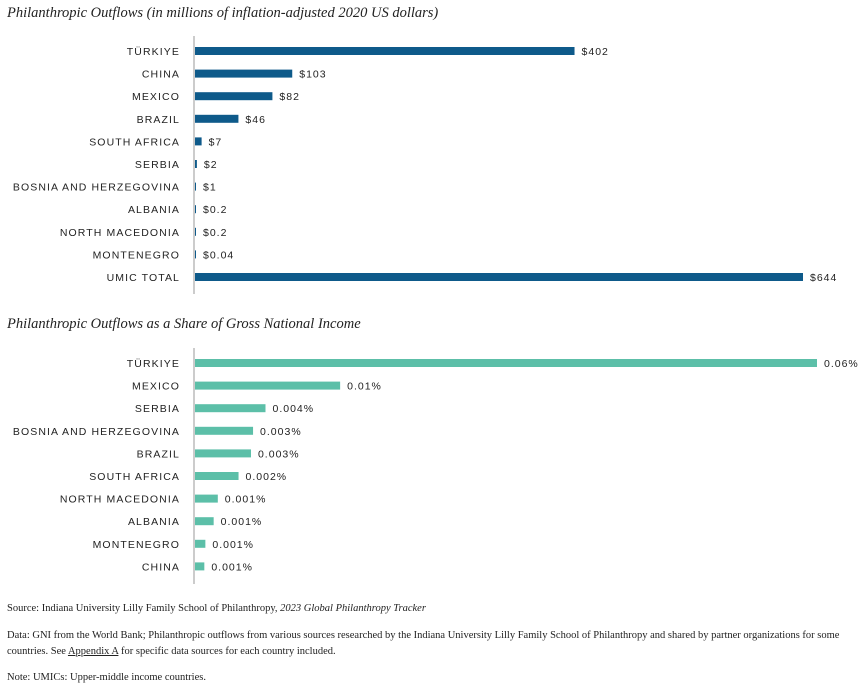 The width and height of the screenshot is (868, 686). I want to click on data-label: $644, so click(823, 278).